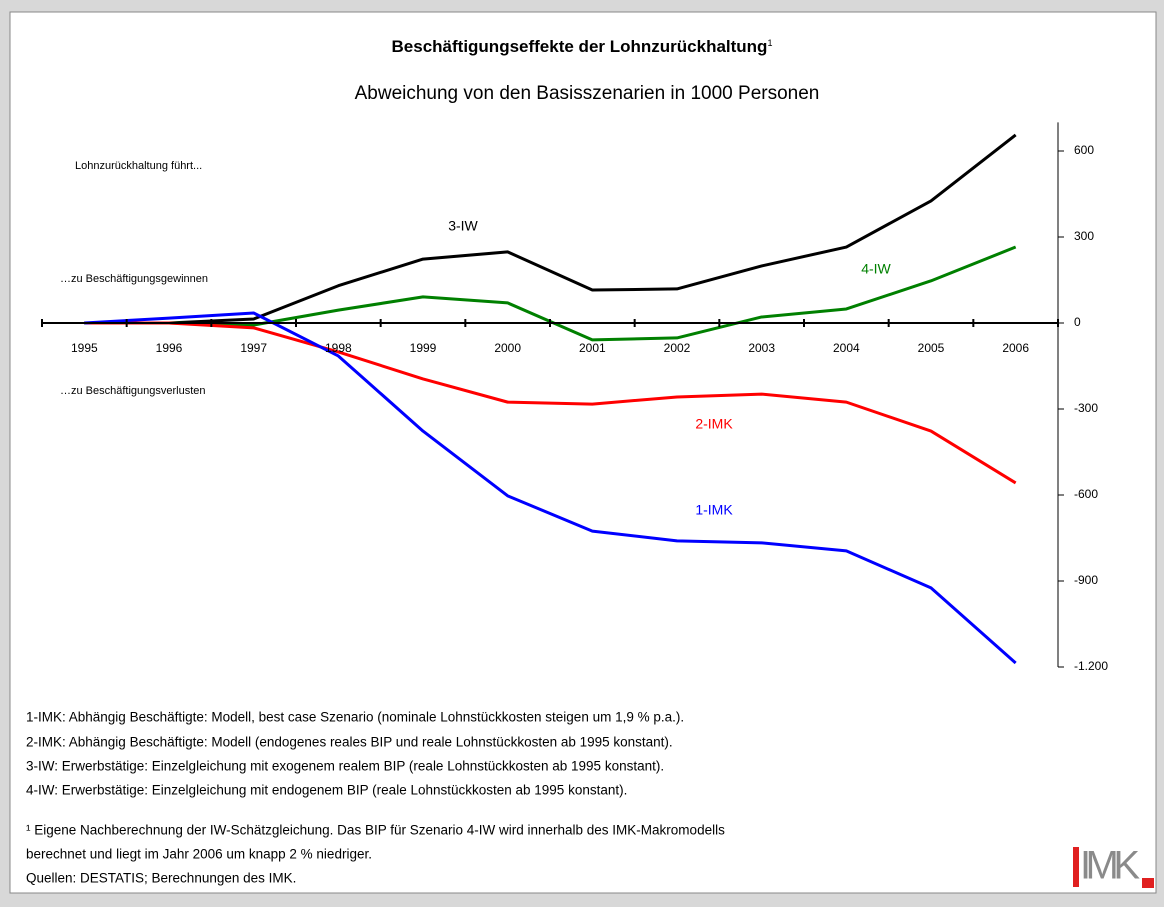  I want to click on x-tick-label: 1995, so click(84, 348).